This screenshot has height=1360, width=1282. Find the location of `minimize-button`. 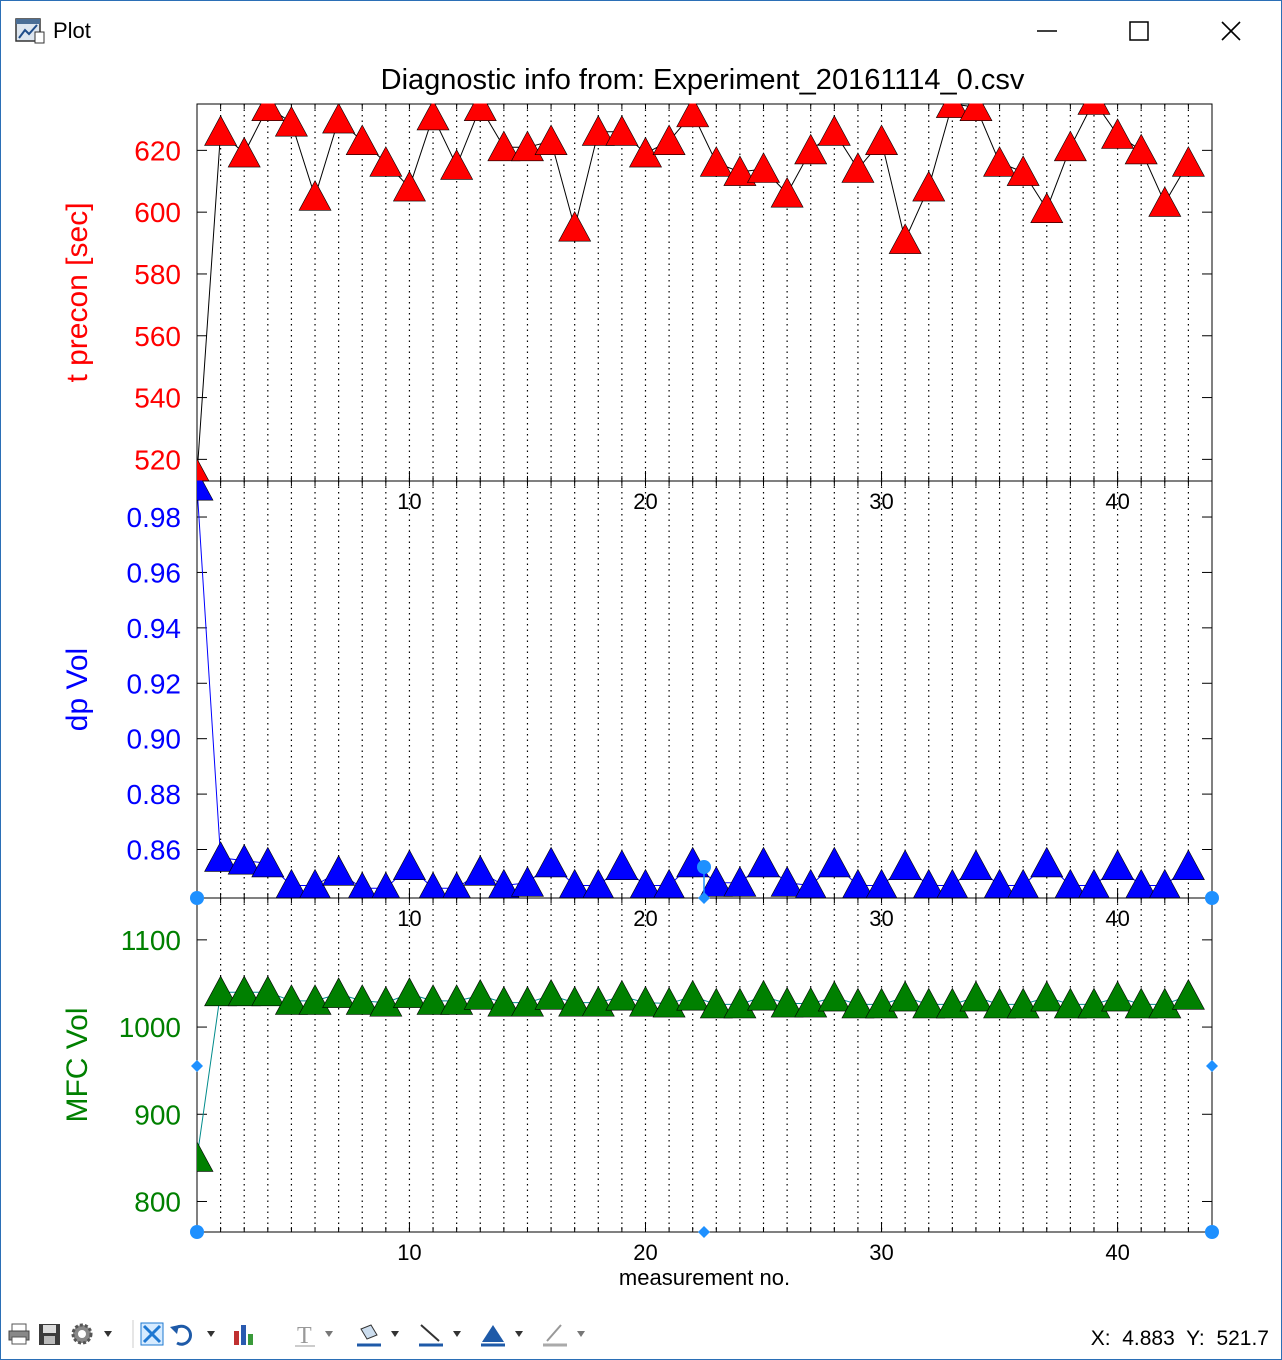

minimize-button is located at coordinates (1047, 31).